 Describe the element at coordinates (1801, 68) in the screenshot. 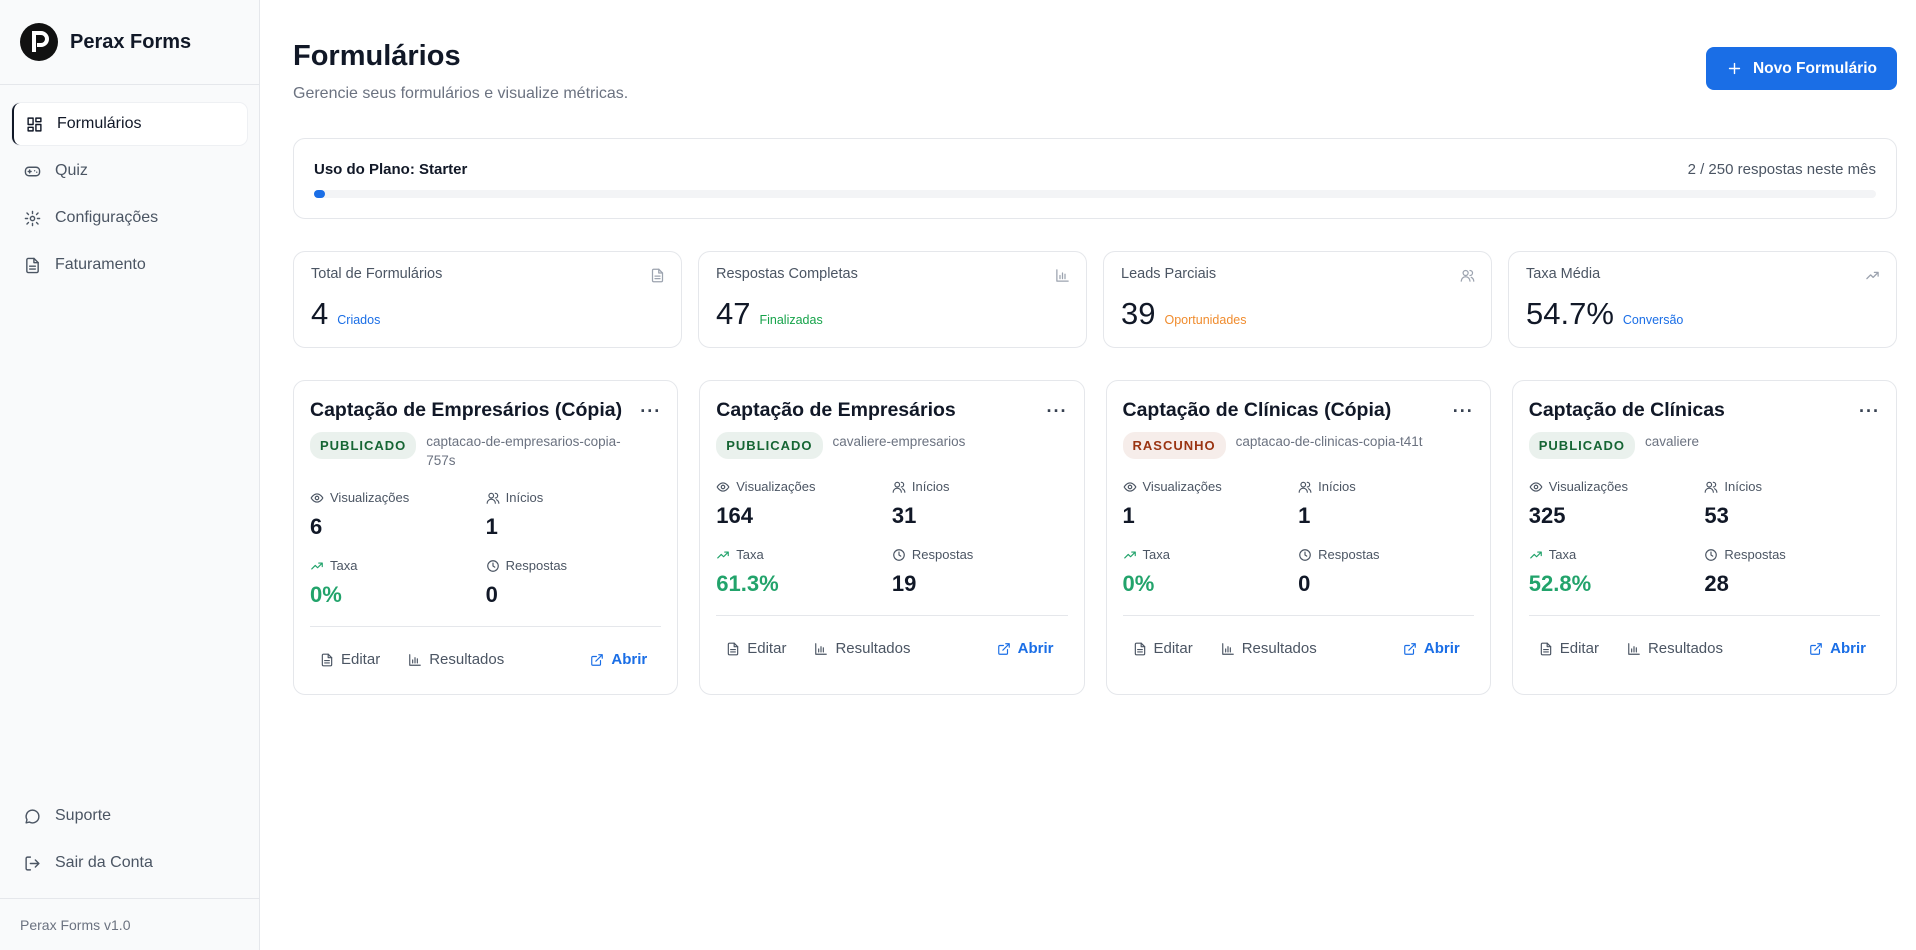

I see `new-form-button: Novo Formulário` at that location.